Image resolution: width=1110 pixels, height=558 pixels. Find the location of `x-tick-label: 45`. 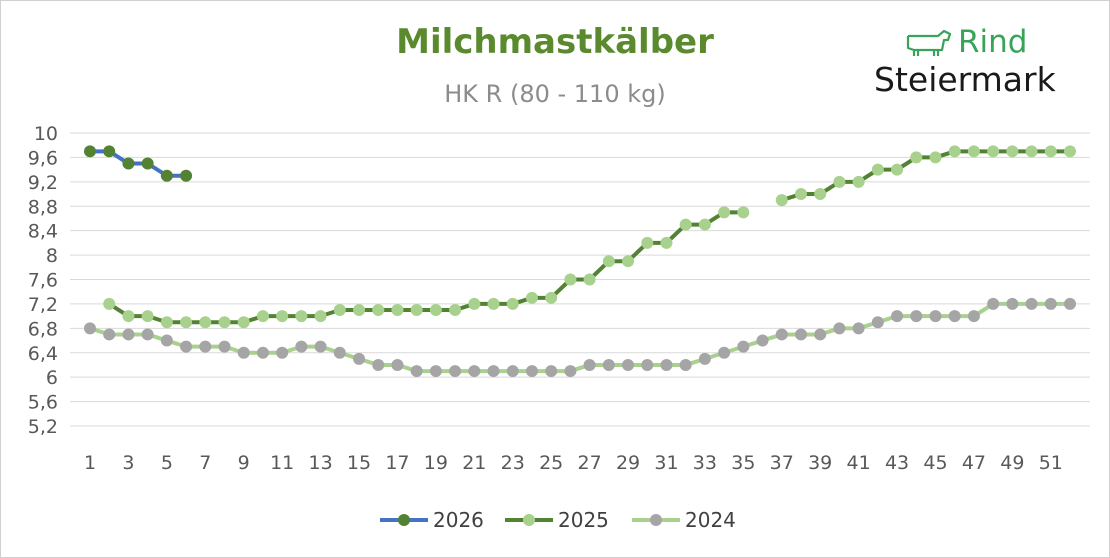

x-tick-label: 45 is located at coordinates (935, 463).